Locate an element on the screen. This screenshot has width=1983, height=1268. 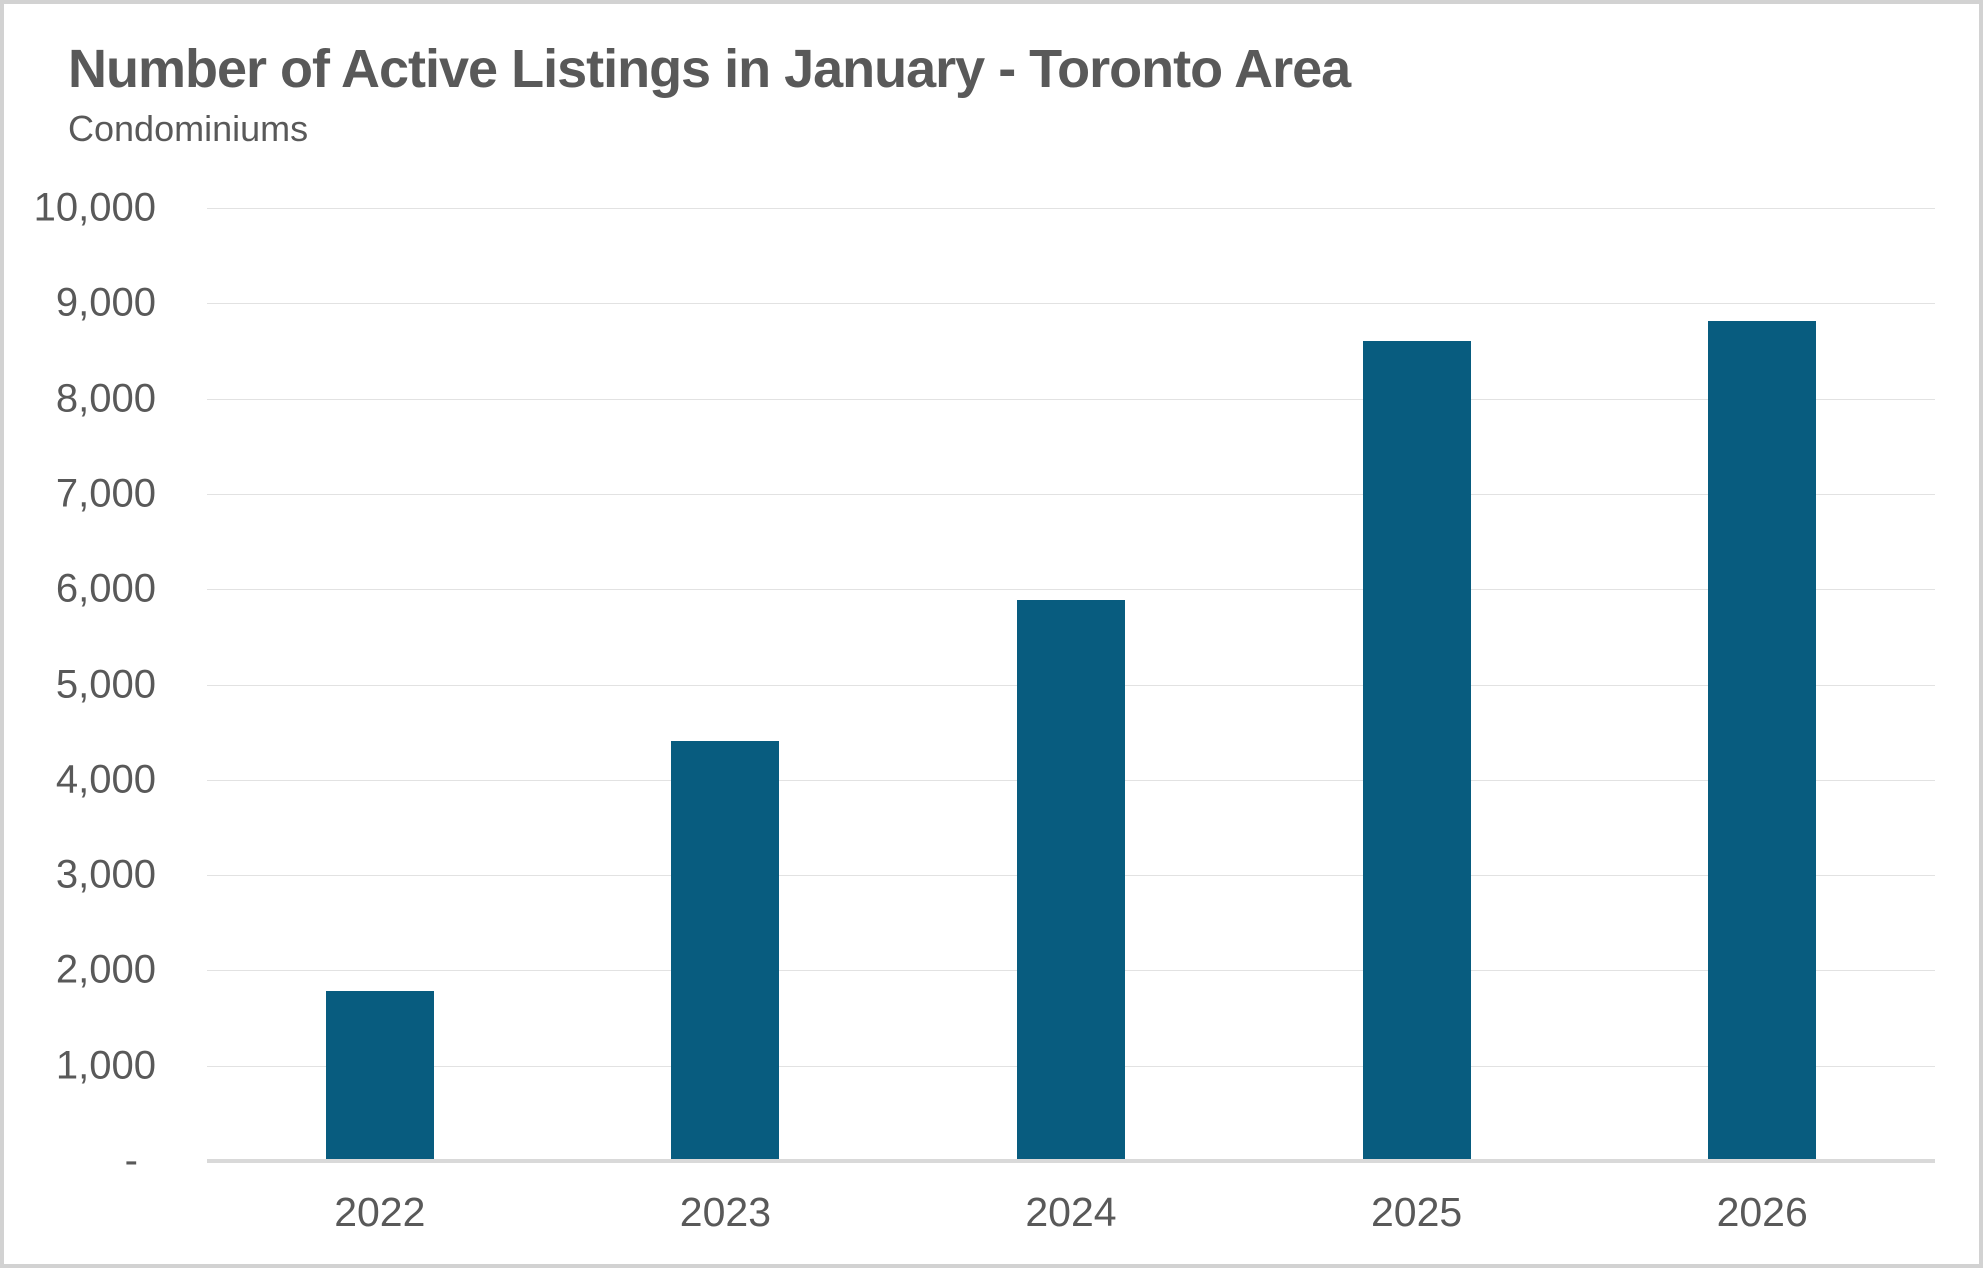
x-axis-line is located at coordinates (1071, 1161).